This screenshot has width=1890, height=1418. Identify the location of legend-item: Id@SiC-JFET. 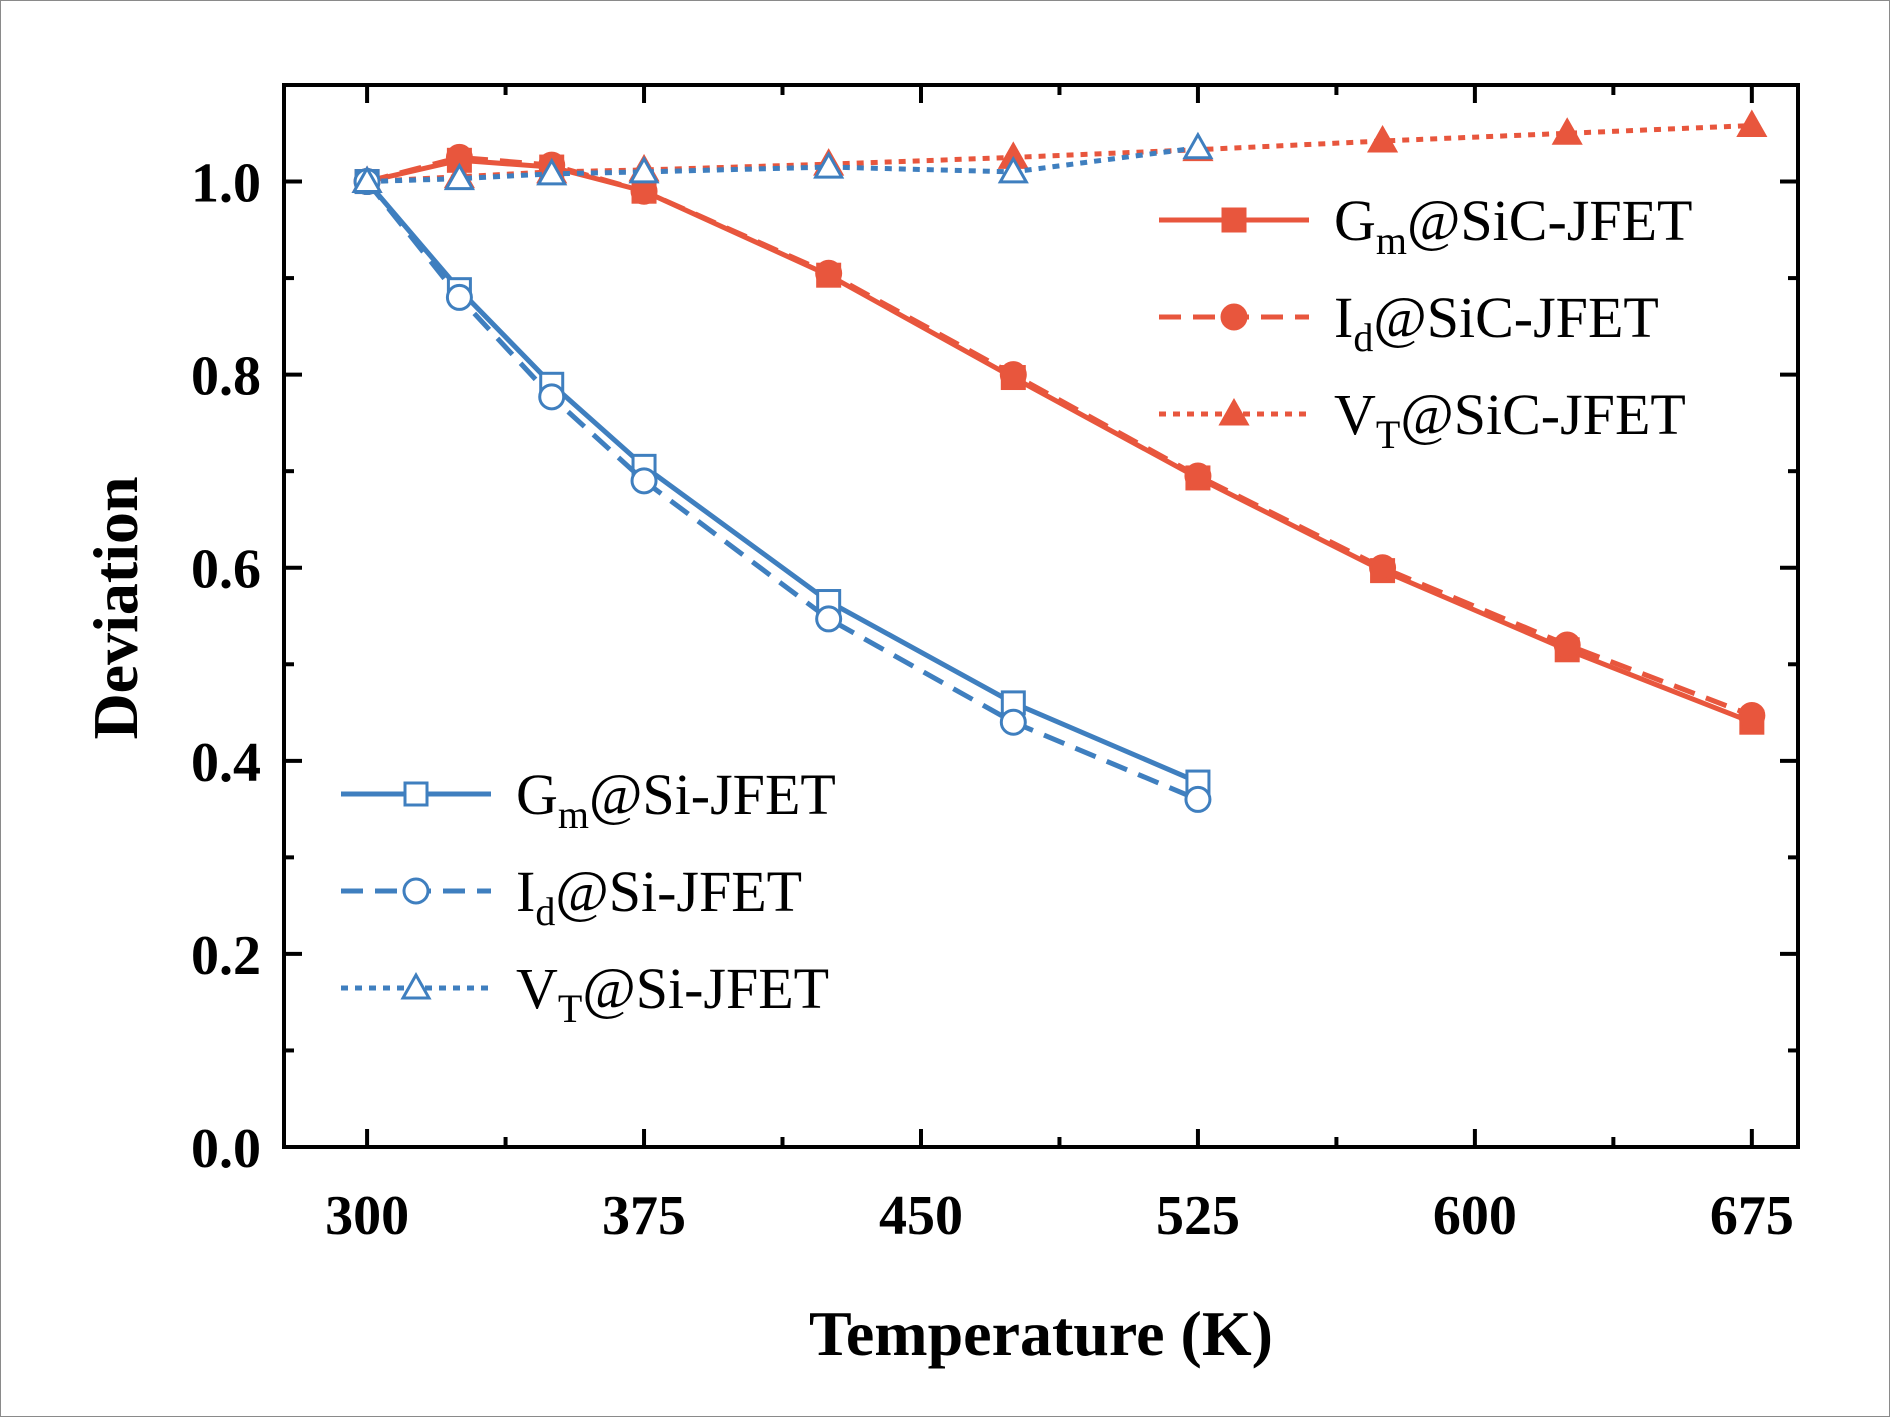
(1409, 322).